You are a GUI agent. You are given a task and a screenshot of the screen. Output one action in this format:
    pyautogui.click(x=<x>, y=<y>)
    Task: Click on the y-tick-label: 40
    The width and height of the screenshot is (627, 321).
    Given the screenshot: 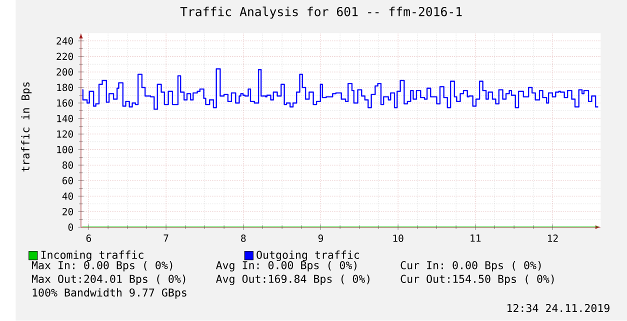 What is the action you would take?
    pyautogui.click(x=67, y=196)
    